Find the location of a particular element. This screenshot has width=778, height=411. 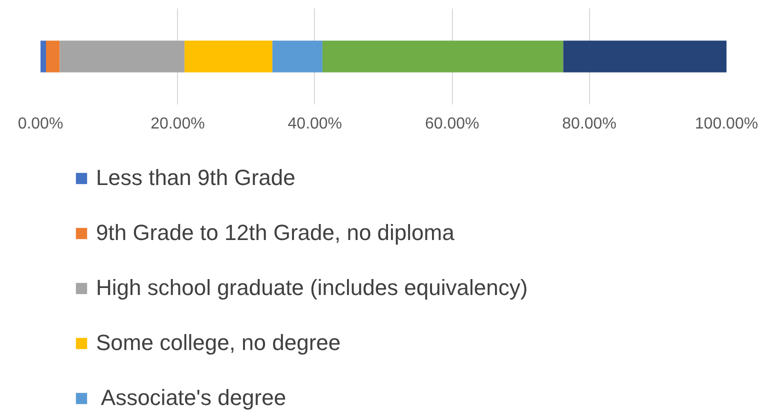

x-tick-label: 20.00% is located at coordinates (177, 124).